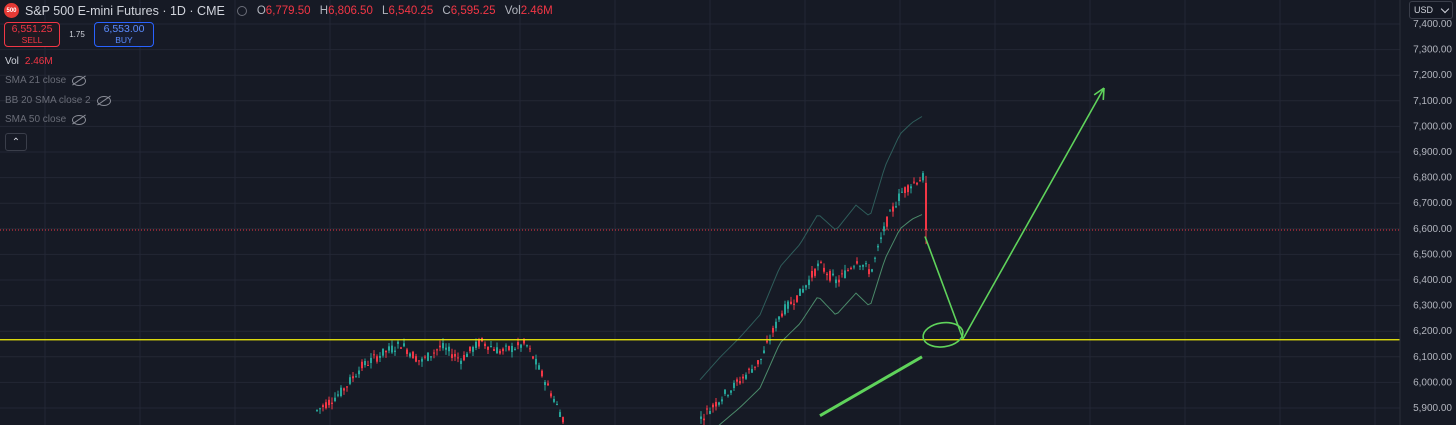 This screenshot has height=425, width=1456. I want to click on arrow-drawing, so click(944, 288).